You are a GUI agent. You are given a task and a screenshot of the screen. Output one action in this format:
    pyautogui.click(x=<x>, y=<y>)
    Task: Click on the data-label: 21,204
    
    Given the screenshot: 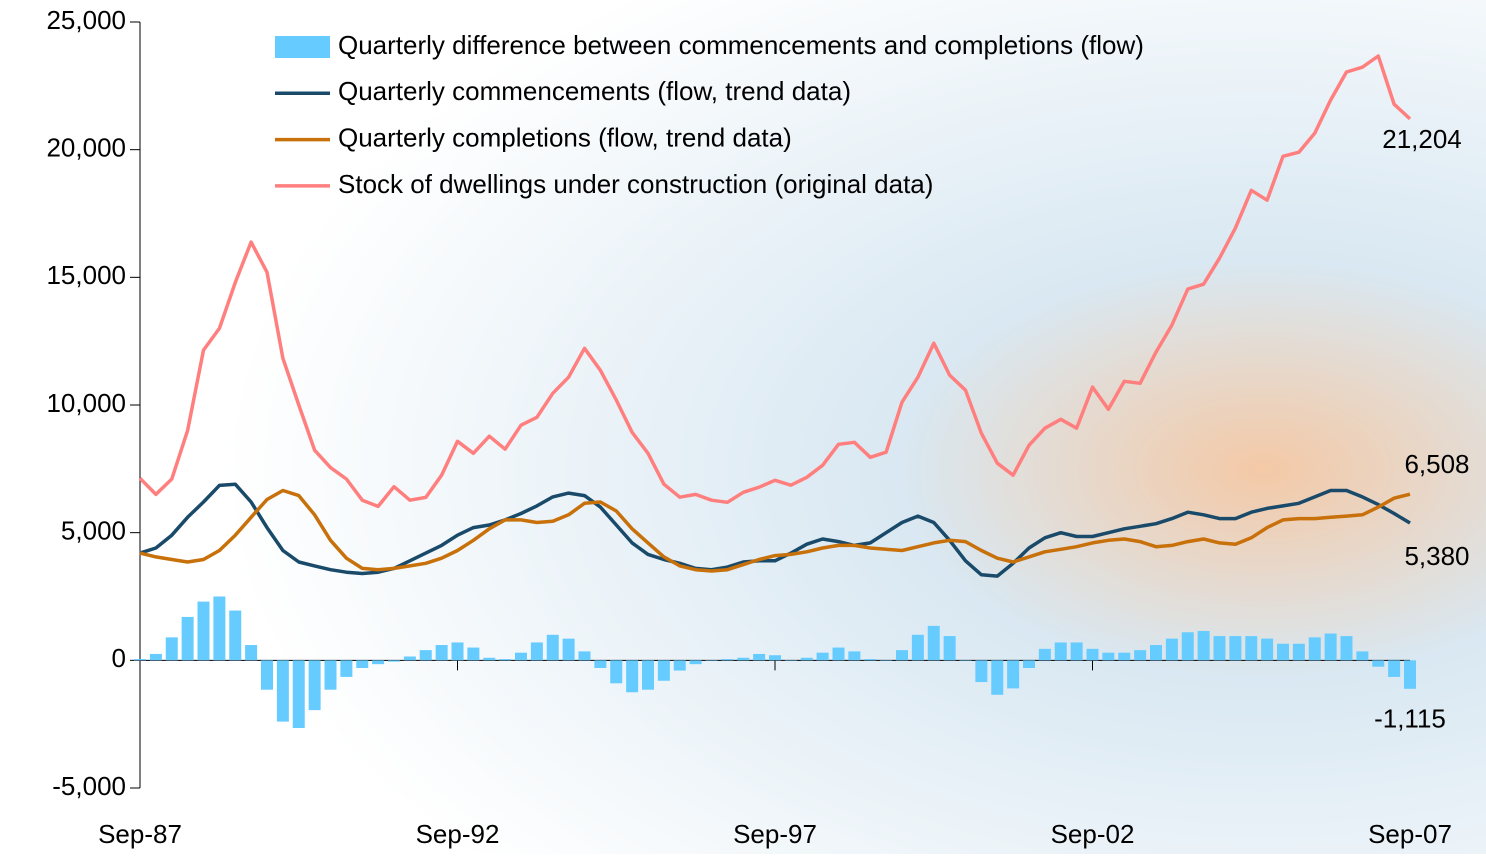 What is the action you would take?
    pyautogui.click(x=1422, y=139)
    